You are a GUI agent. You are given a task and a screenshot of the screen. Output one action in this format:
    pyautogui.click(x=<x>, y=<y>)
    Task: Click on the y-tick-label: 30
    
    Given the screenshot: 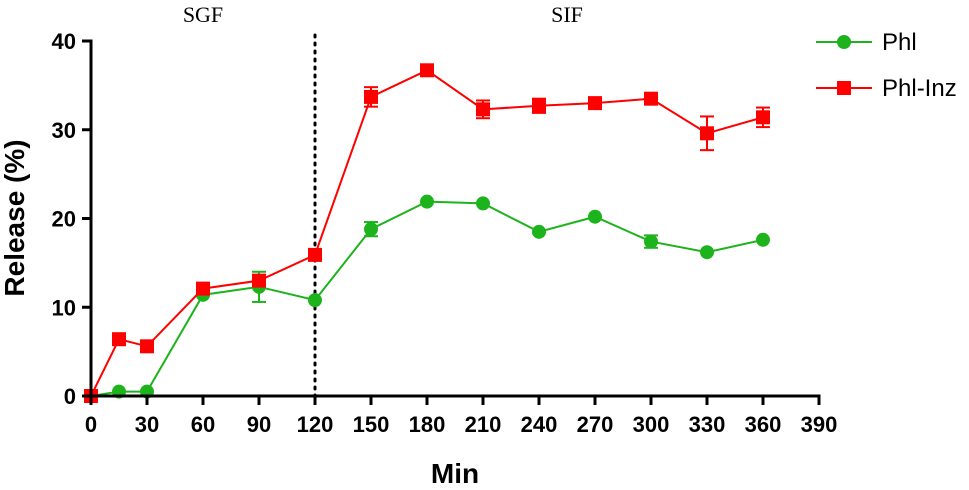 What is the action you would take?
    pyautogui.click(x=64, y=130)
    